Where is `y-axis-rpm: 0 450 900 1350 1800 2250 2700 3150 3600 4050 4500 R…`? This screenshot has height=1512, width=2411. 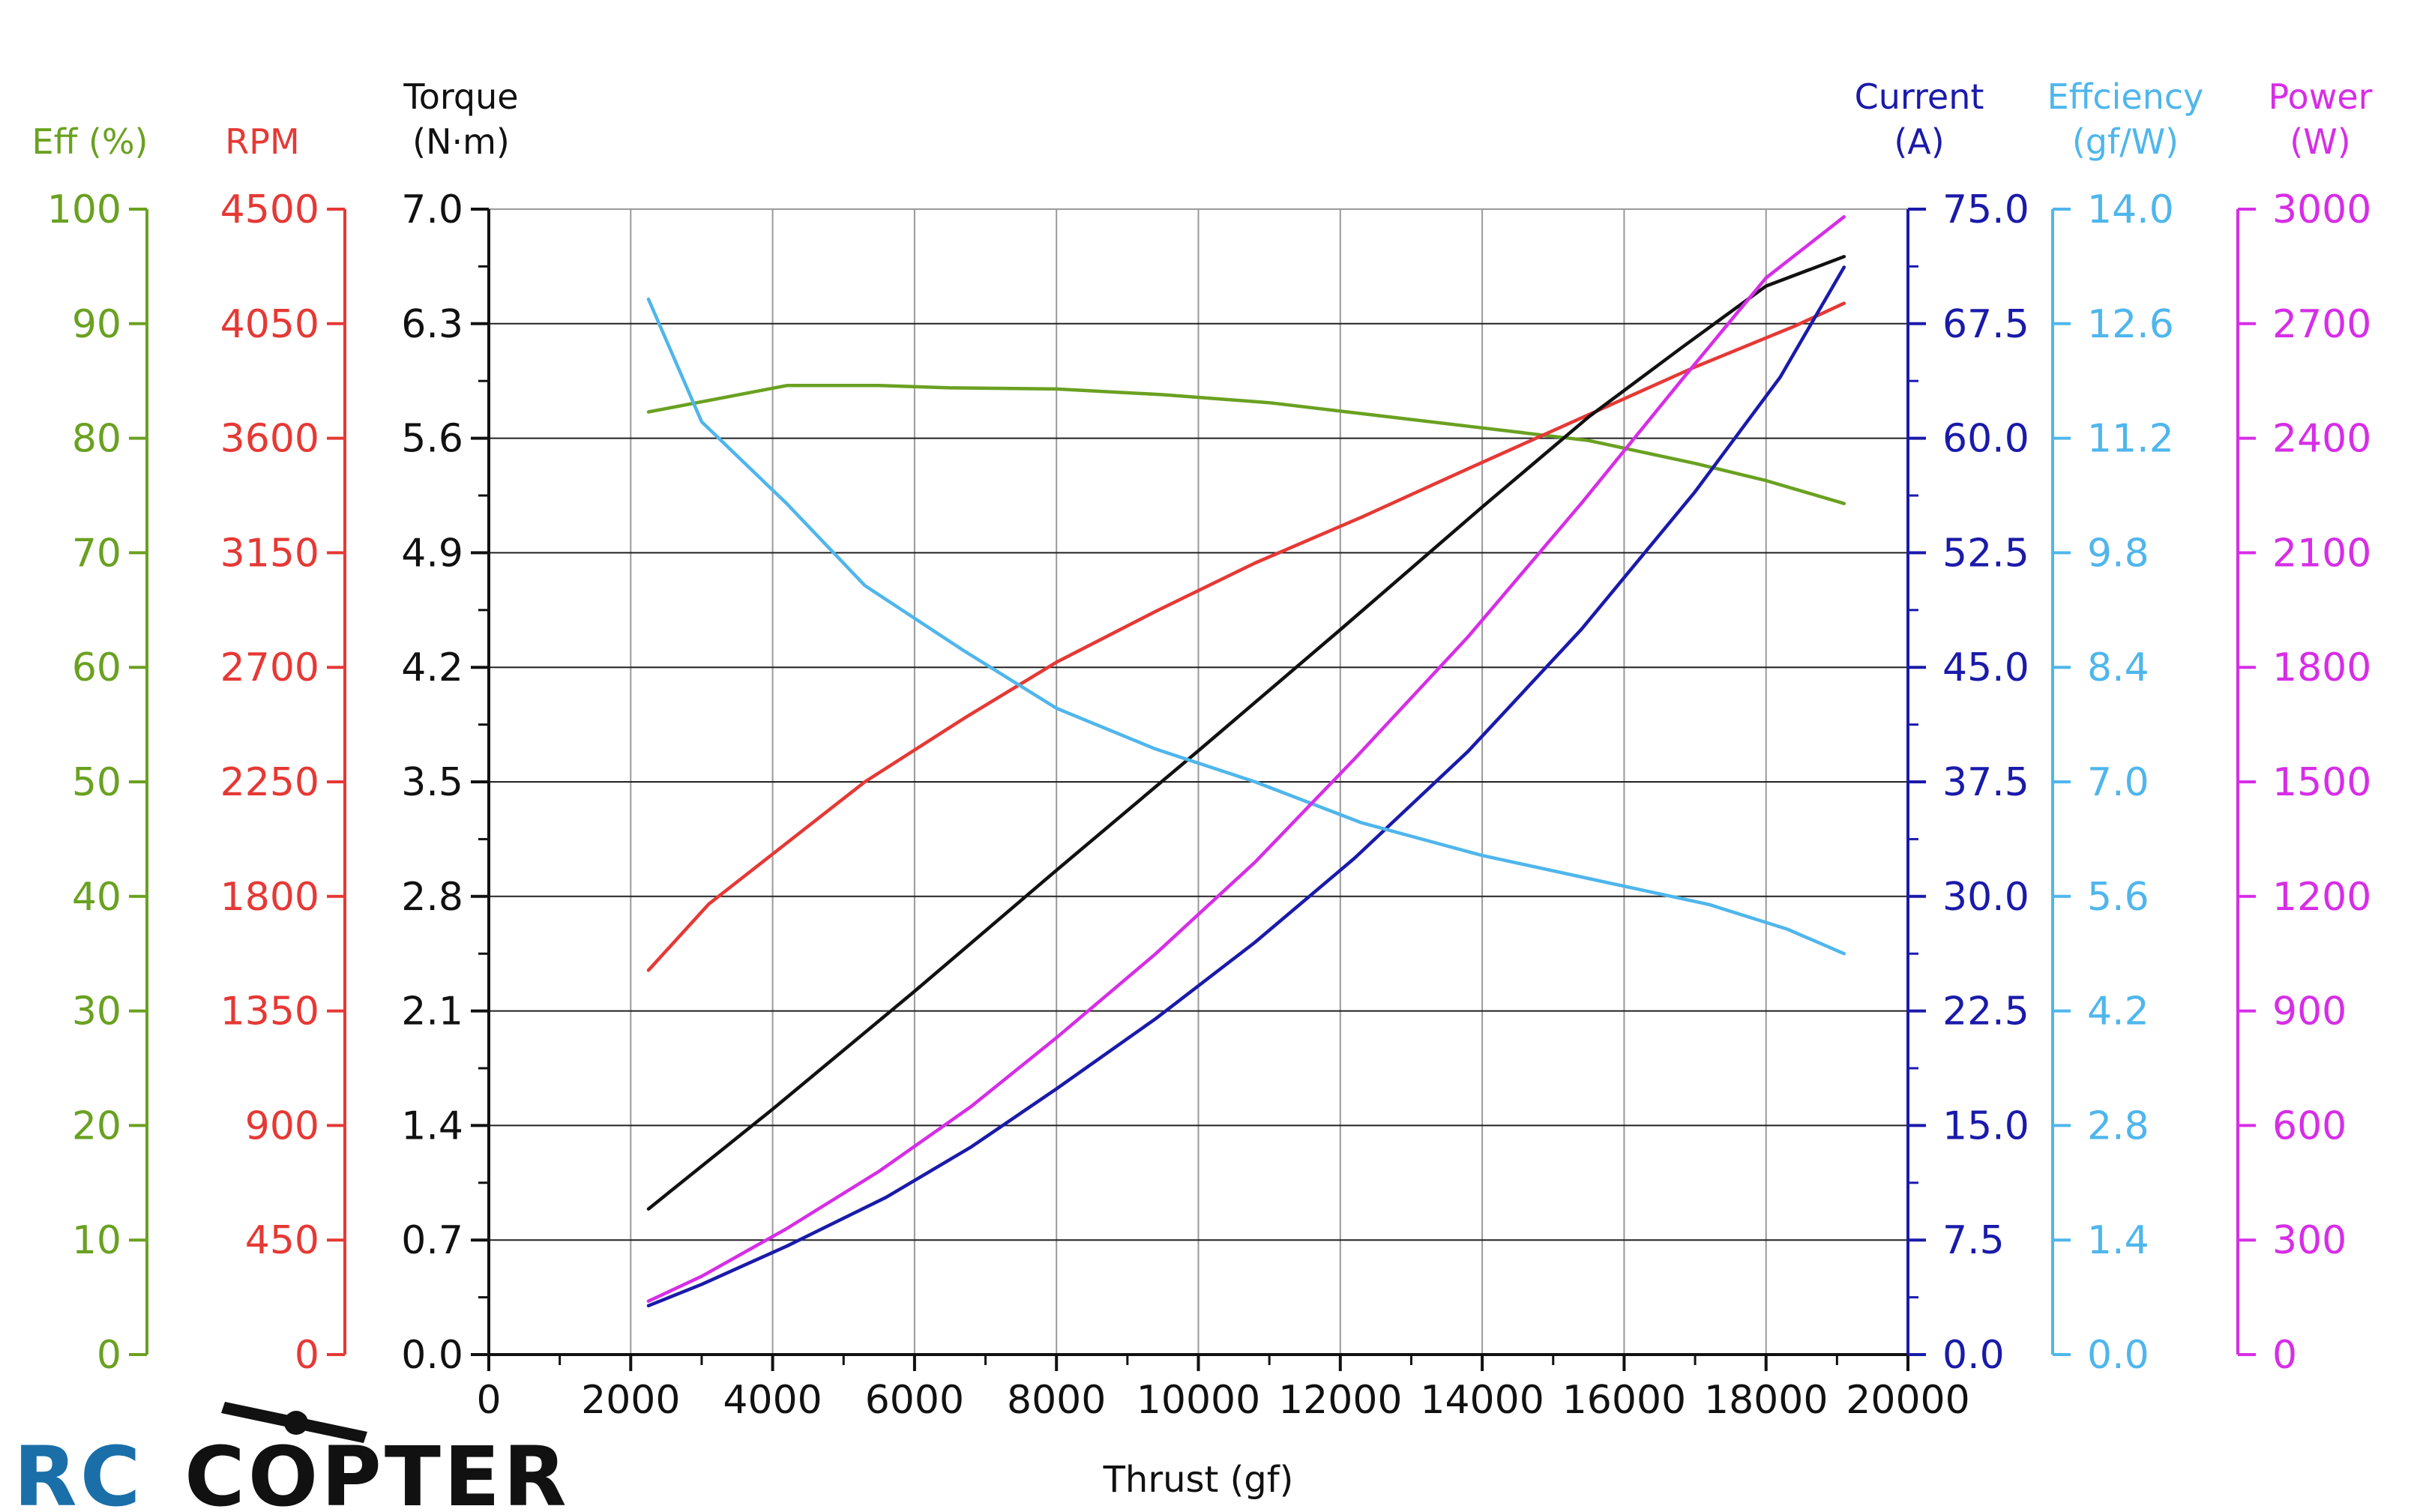
y-axis-rpm: 0 450 900 1350 1800 2250 2700 3150 3600 4050 4500 R… is located at coordinates (283, 749).